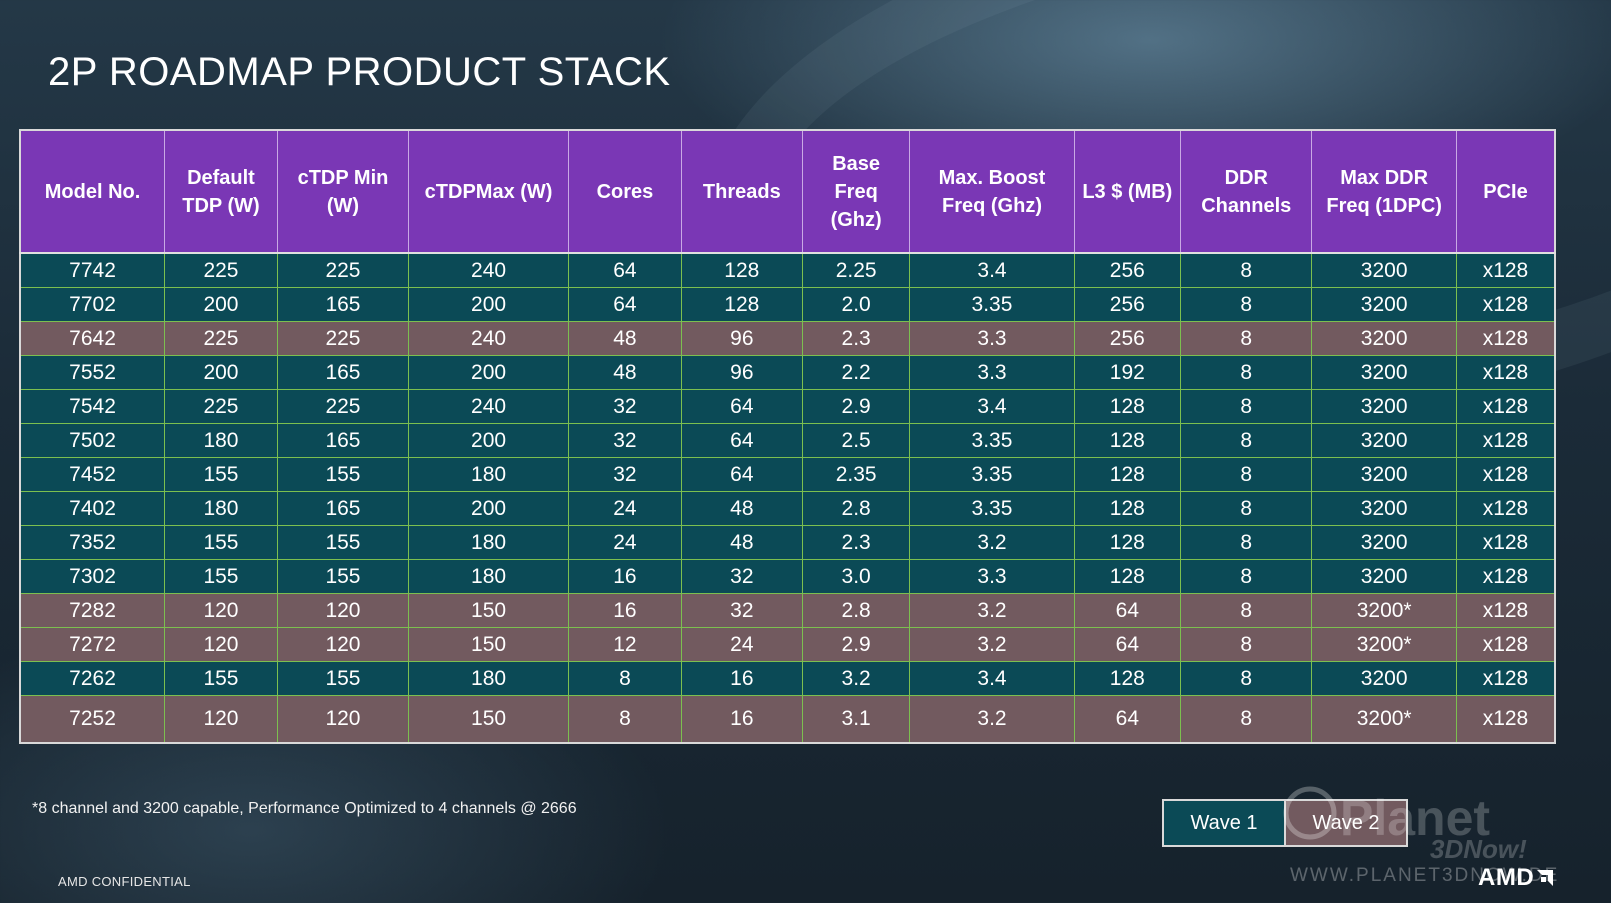 The image size is (1611, 903). I want to click on table-cell: 2.9, so click(856, 406).